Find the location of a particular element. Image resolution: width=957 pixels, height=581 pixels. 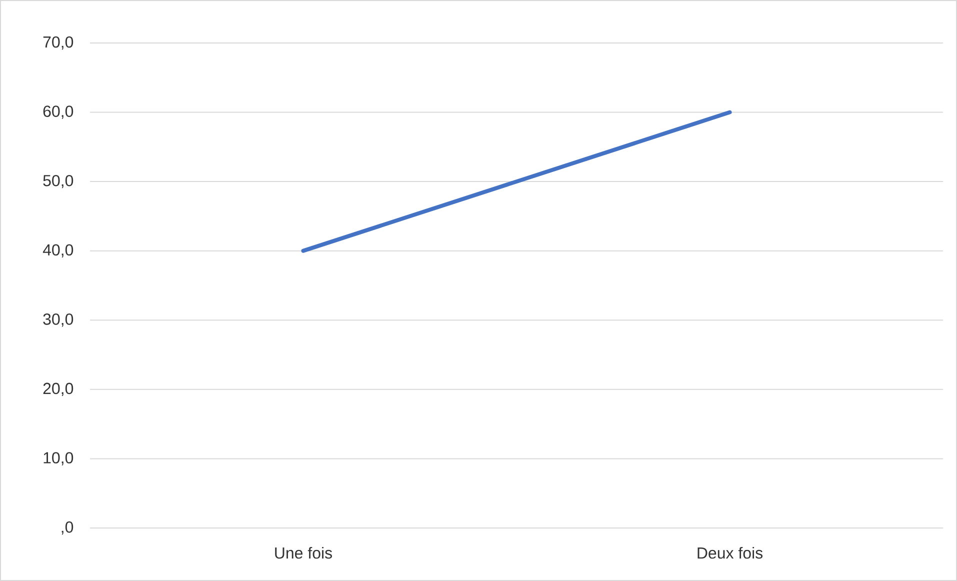

y-tick-label: 60,0 is located at coordinates (58, 112).